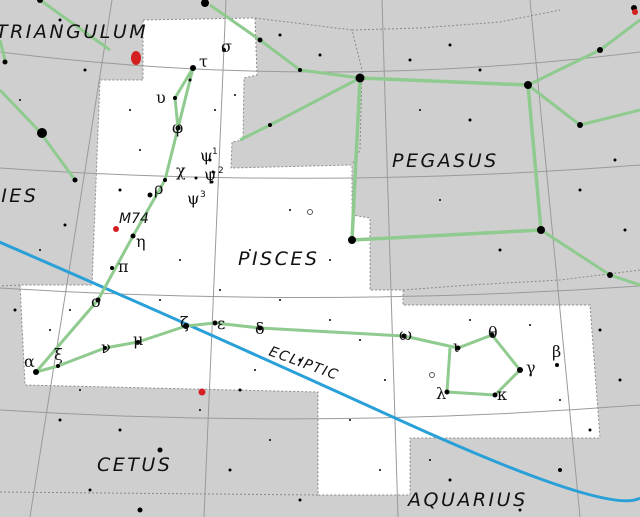 The image size is (640, 517). Describe the element at coordinates (226, 46) in the screenshot. I see `star-label-sigma: σ` at that location.